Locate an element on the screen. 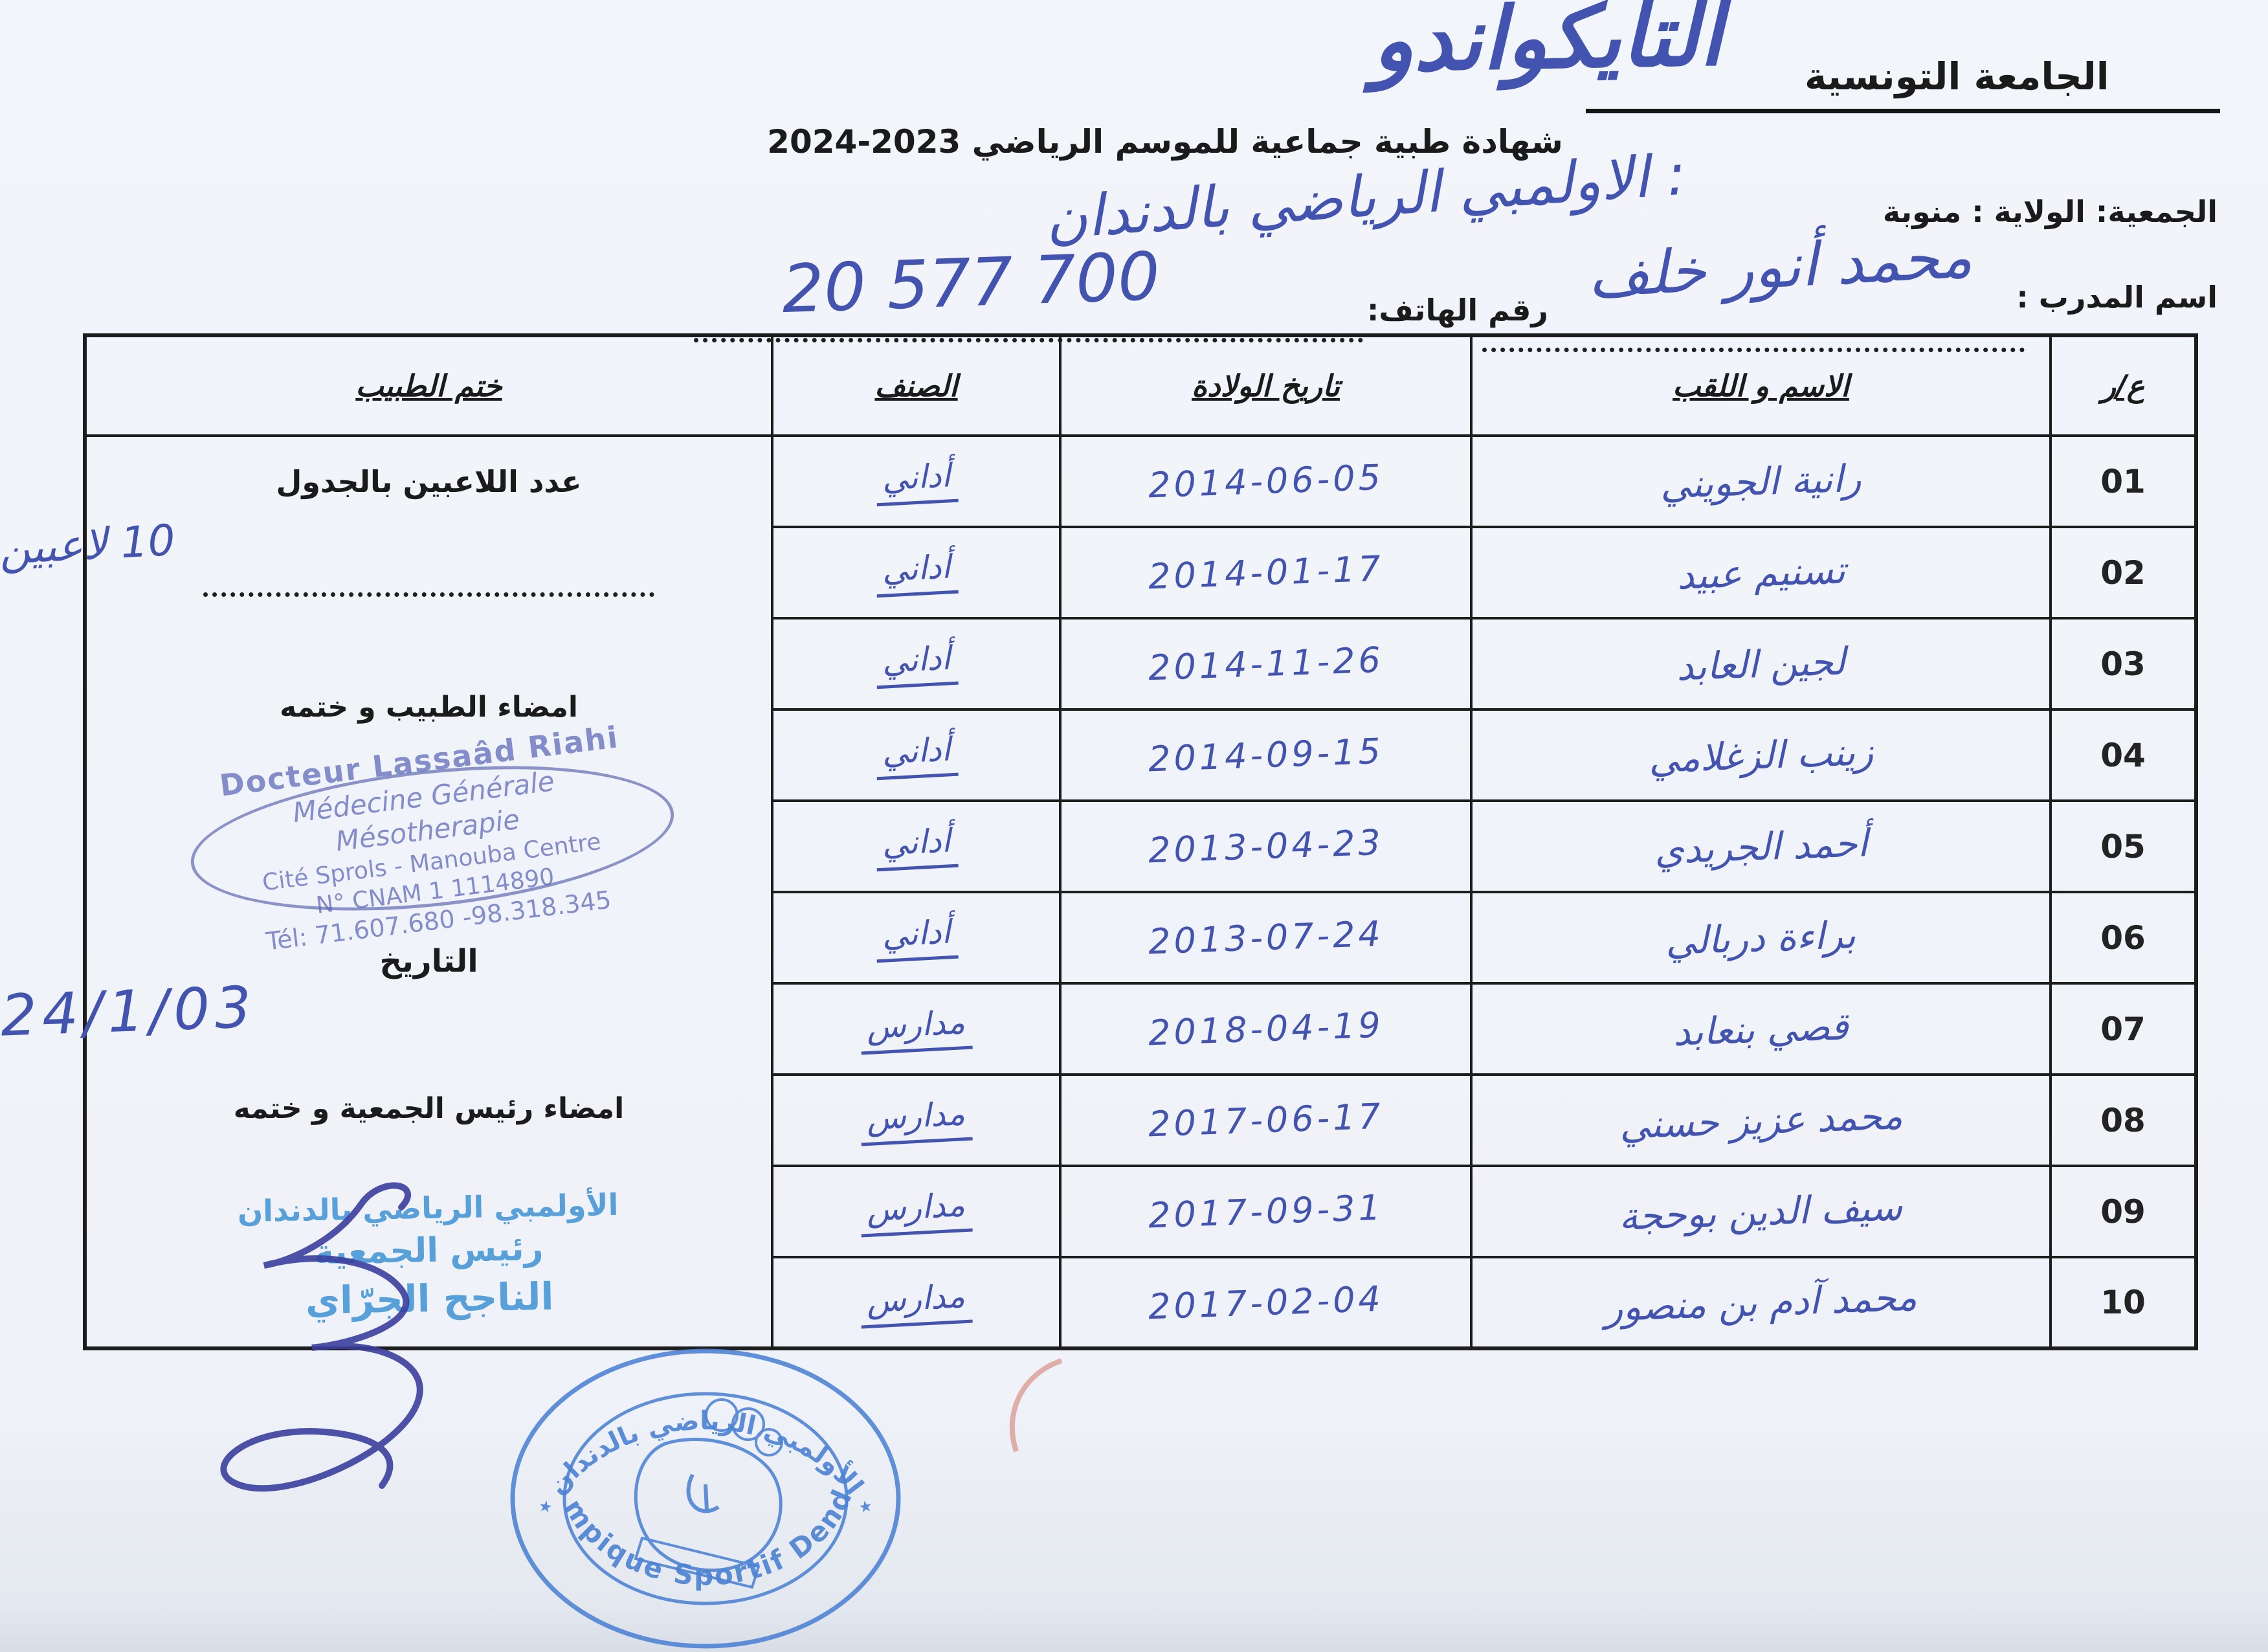  player-name: محمد آدم بن منصور is located at coordinates (1761, 1303).